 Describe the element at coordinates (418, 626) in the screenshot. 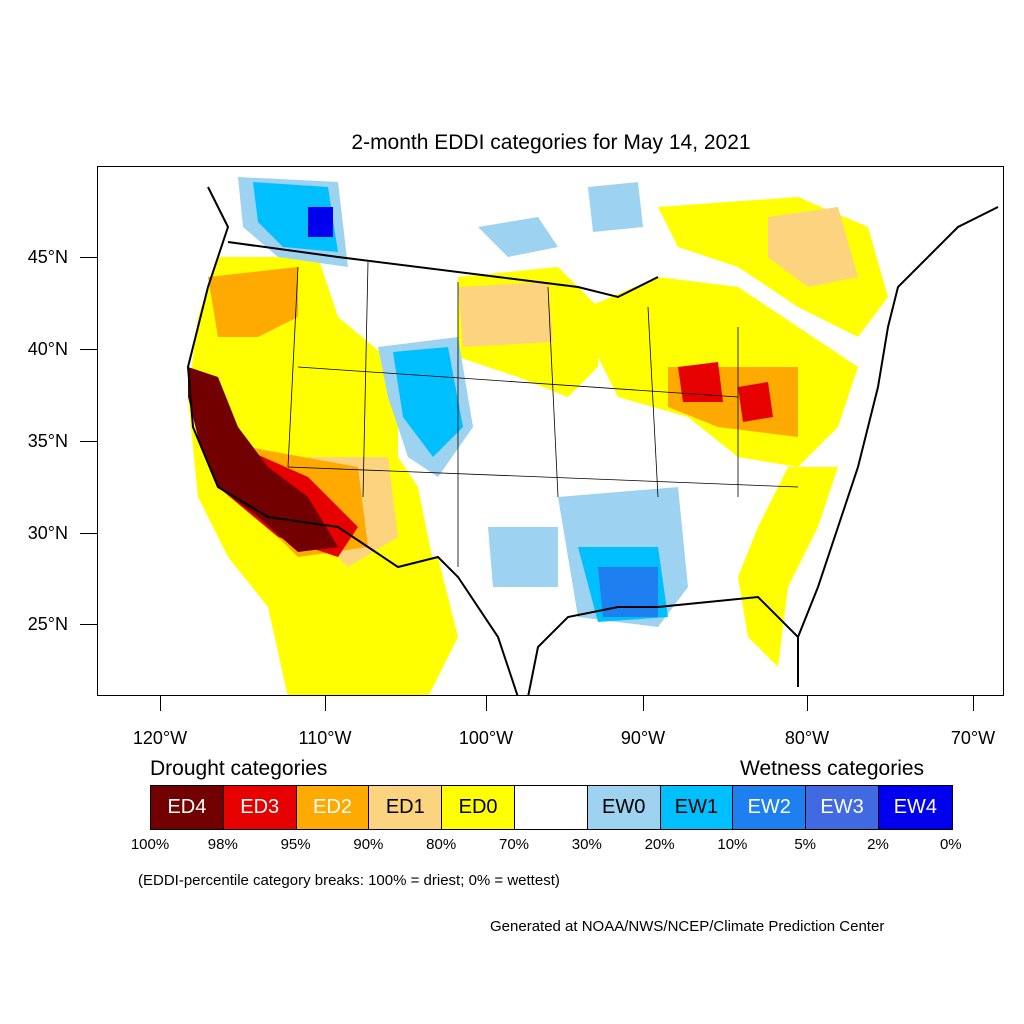

I see `region-ed0-mexico` at that location.